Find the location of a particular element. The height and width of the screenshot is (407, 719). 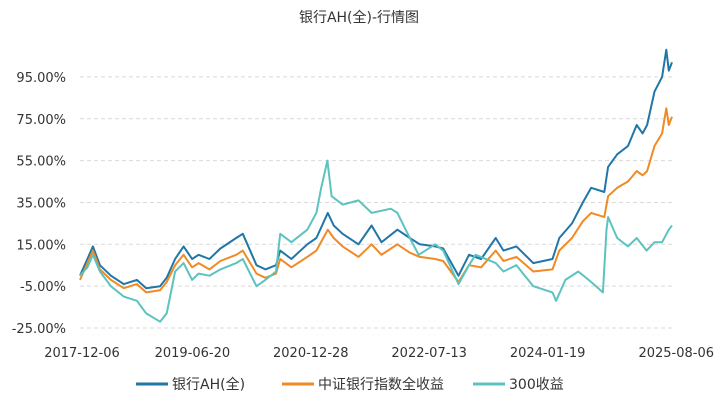

x-tick-label: 2020-12-28 is located at coordinates (311, 353).